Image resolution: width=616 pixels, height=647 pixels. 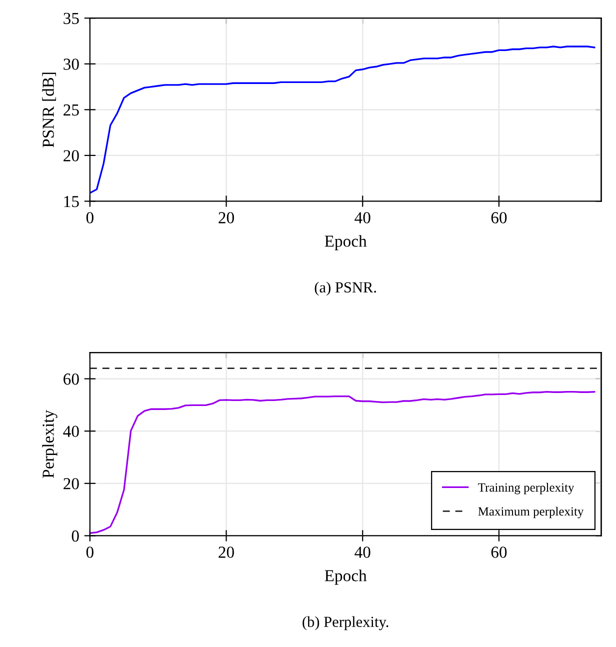 I want to click on y-tick-label: 0, so click(x=75, y=536).